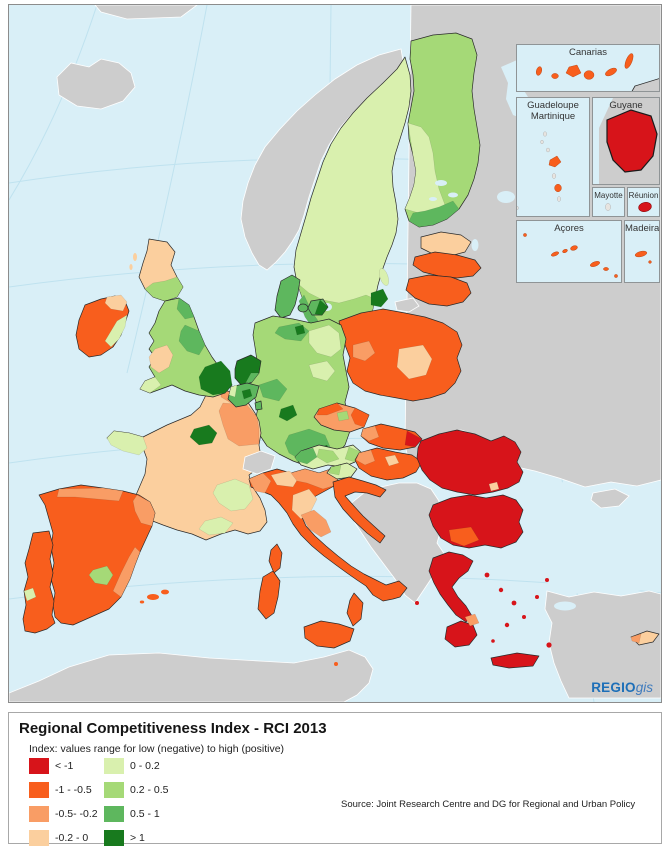  Describe the element at coordinates (602, 644) in the screenshot. I see `non-eu-turkey` at that location.